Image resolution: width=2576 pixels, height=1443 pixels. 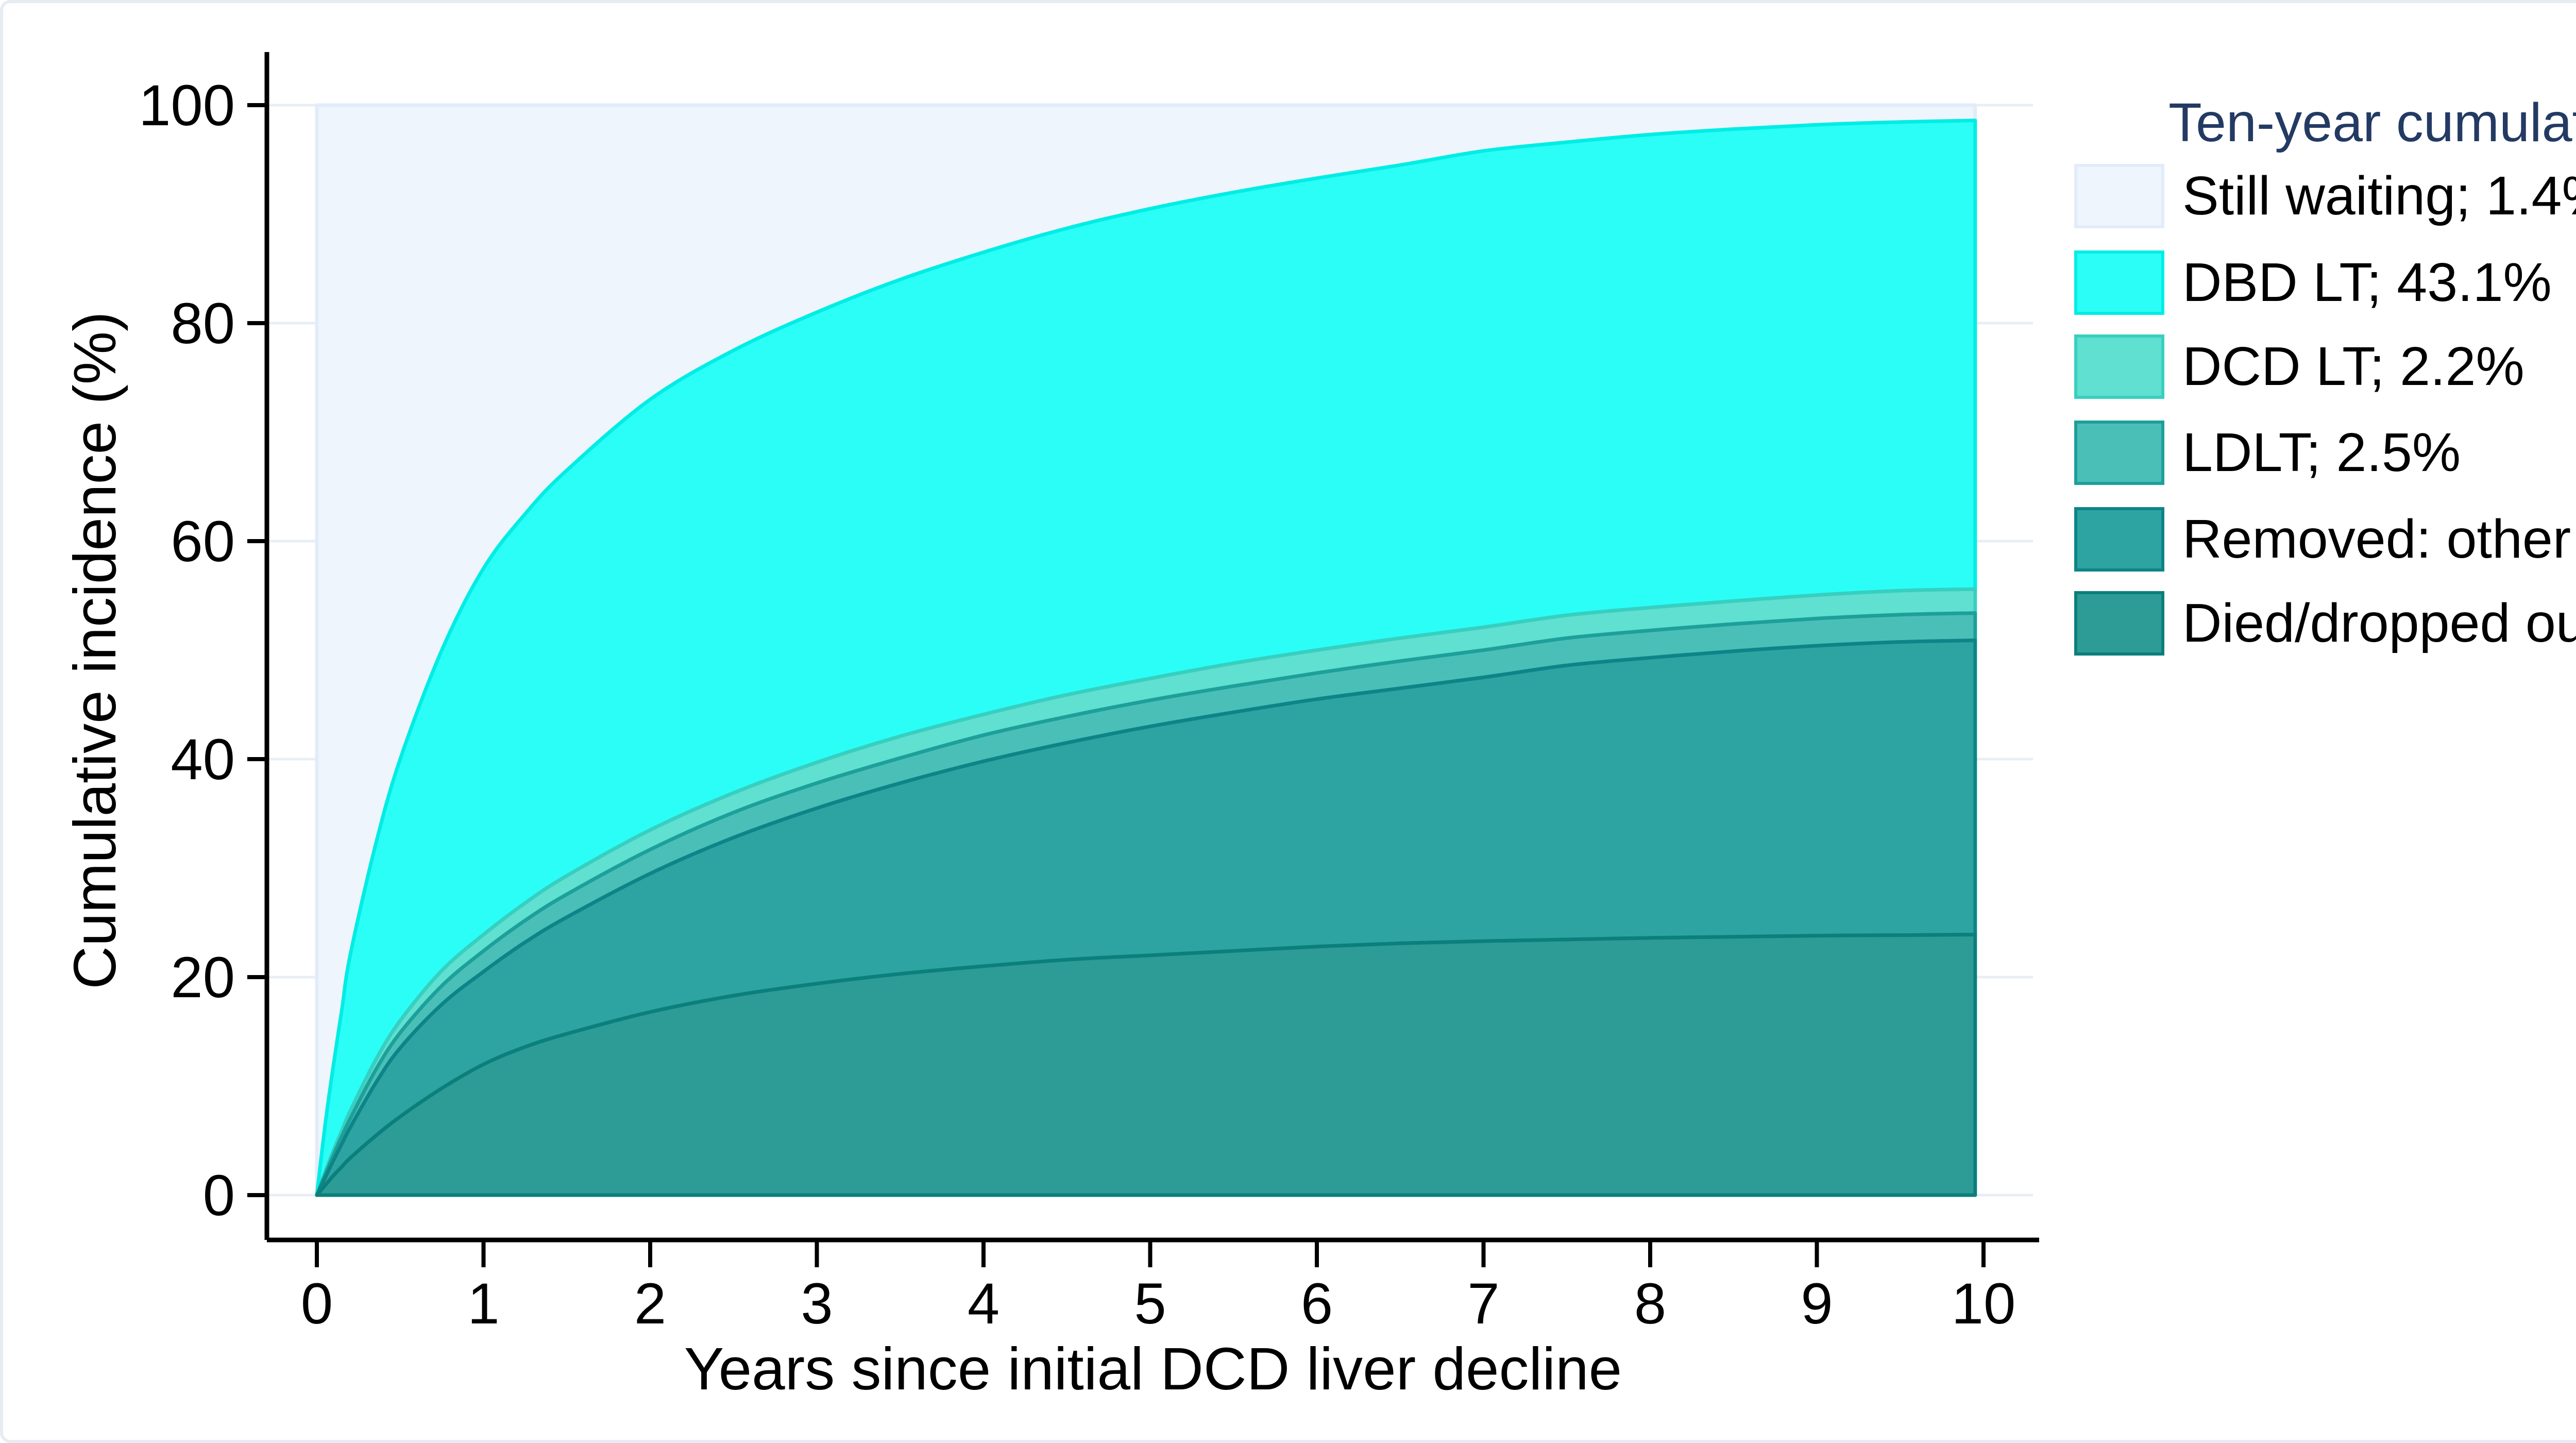 What do you see at coordinates (203, 977) in the screenshot?
I see `y-tick-label-20: 20` at bounding box center [203, 977].